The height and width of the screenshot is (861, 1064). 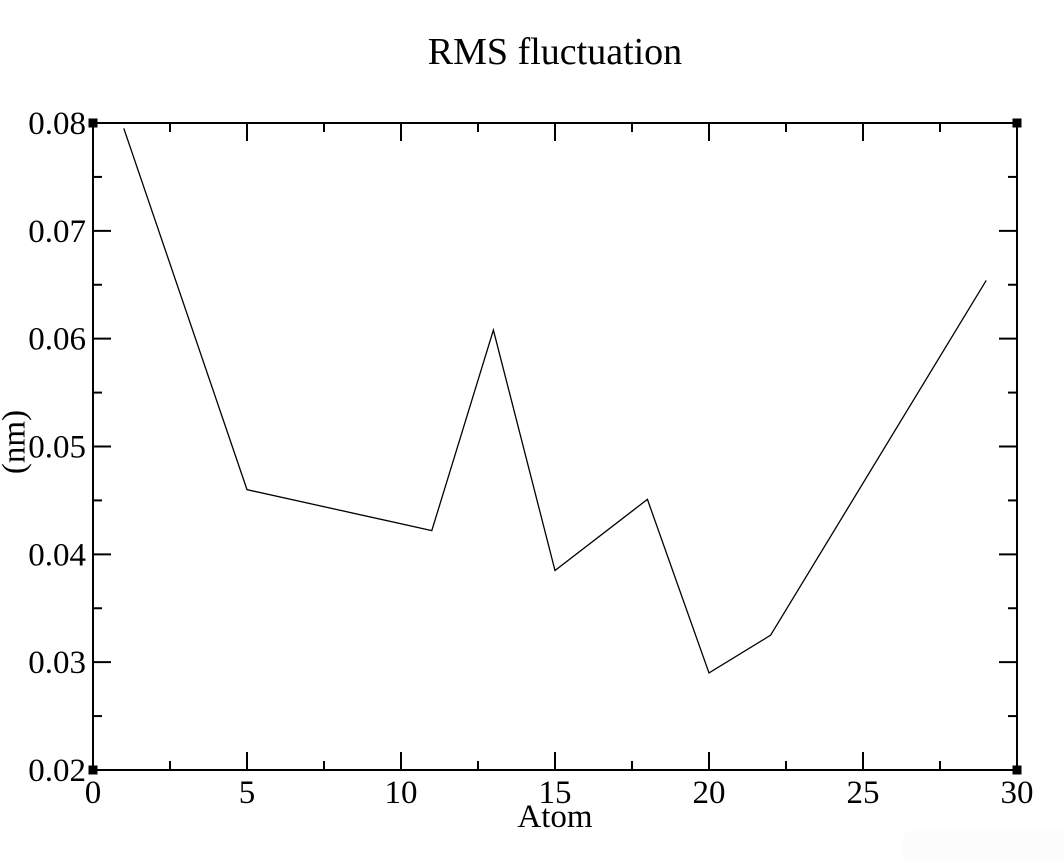 What do you see at coordinates (57, 663) in the screenshot?
I see `y-tick-label: 0.03` at bounding box center [57, 663].